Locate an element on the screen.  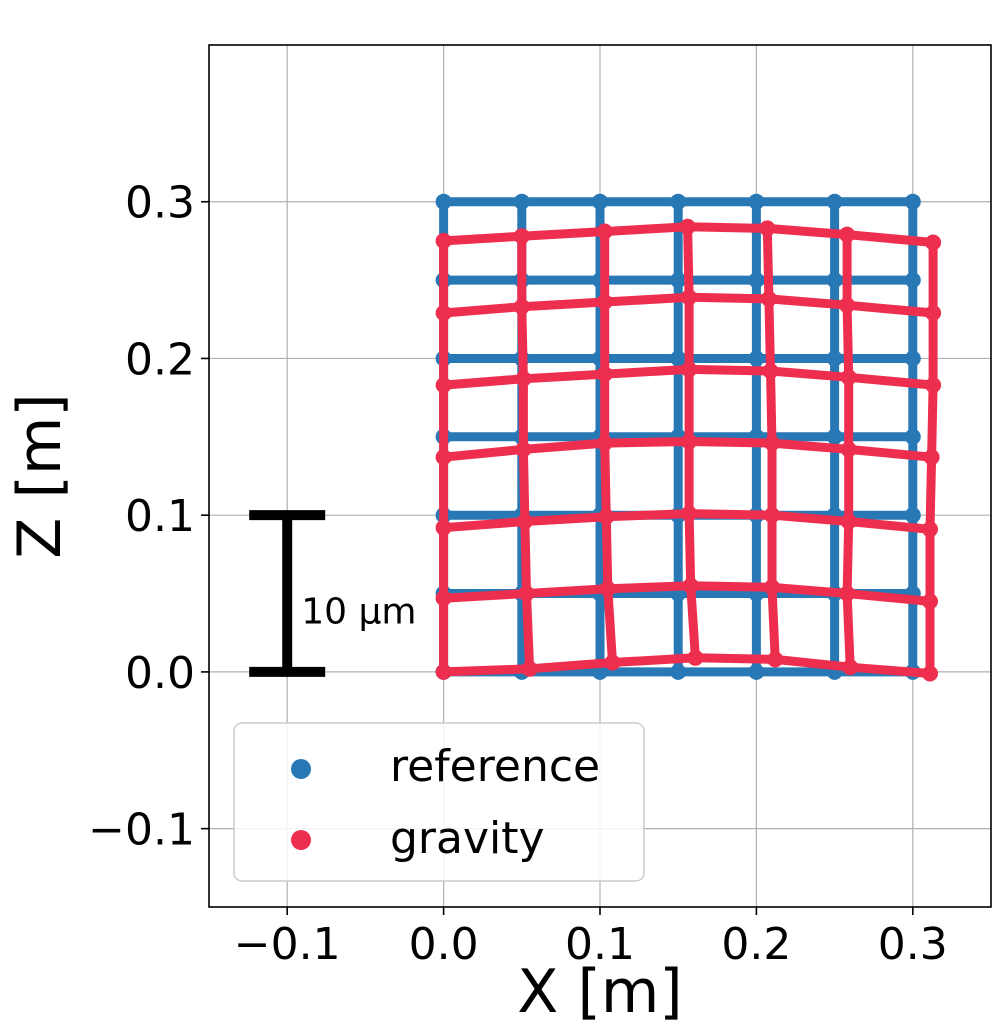
y-axis-label: Z [m] is located at coordinates (40, 475).